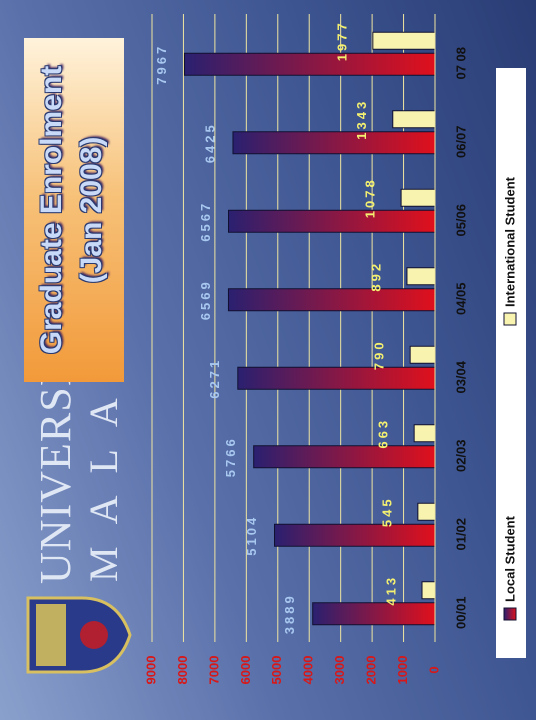  What do you see at coordinates (341, 40) in the screenshot?
I see `value-label: 1977` at bounding box center [341, 40].